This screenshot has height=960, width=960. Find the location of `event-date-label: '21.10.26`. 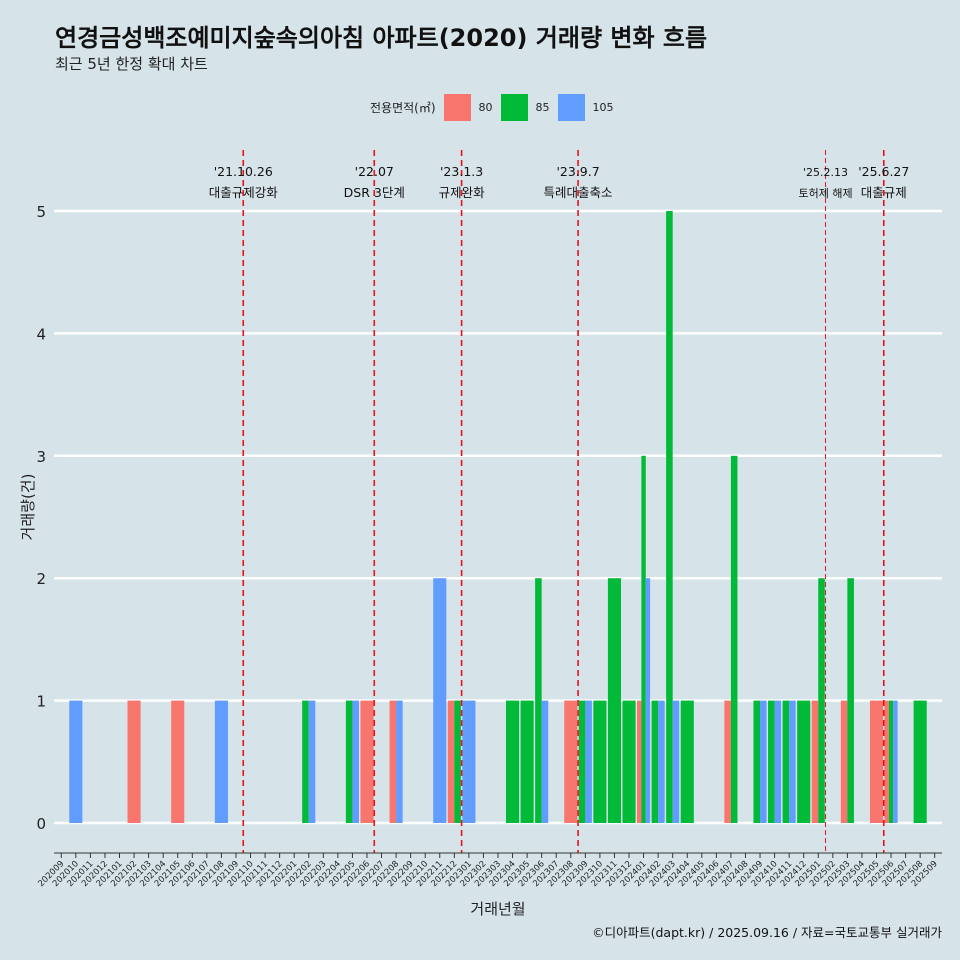

event-date-label: '21.10.26 is located at coordinates (243, 171).